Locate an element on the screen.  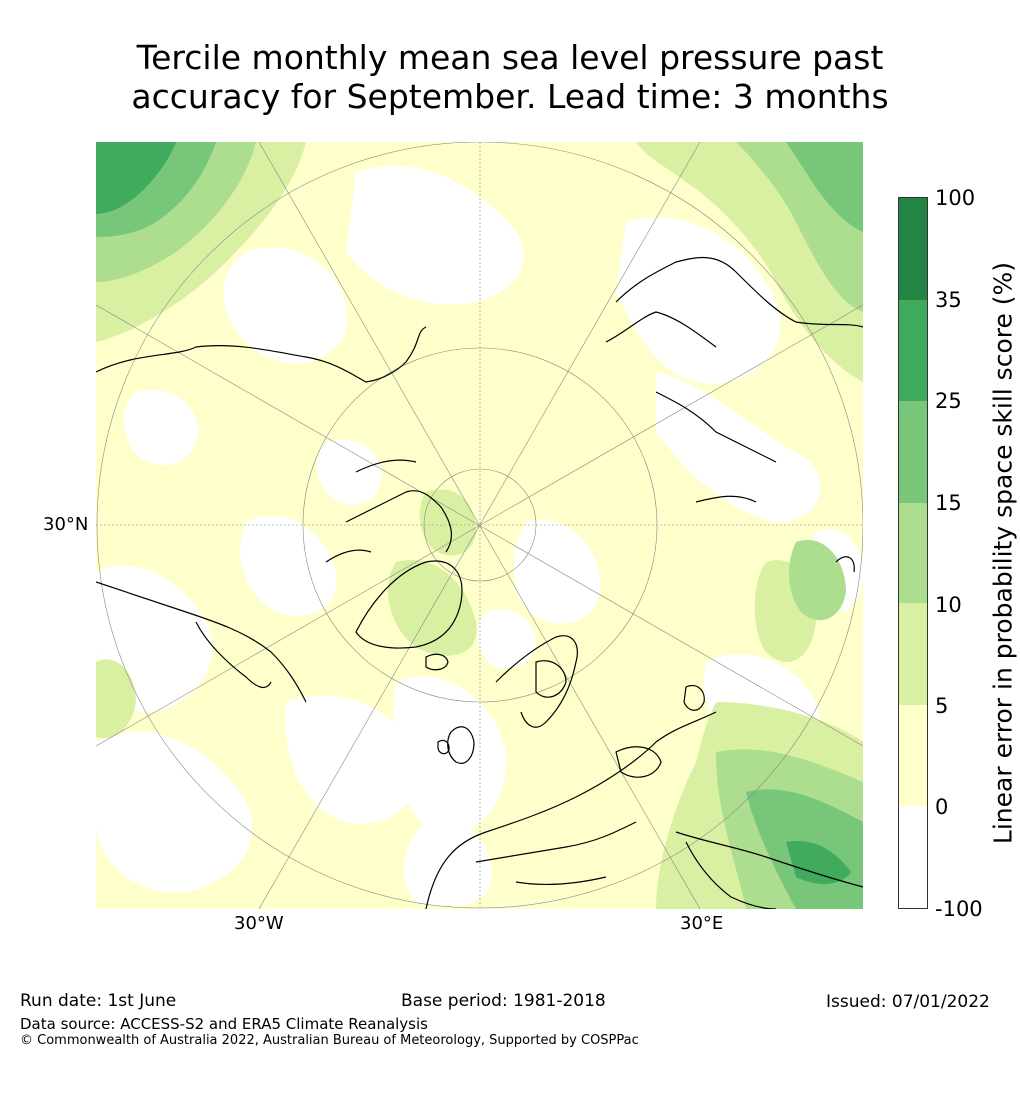
base-period: Base period: 1981-2018 is located at coordinates (503, 1001).